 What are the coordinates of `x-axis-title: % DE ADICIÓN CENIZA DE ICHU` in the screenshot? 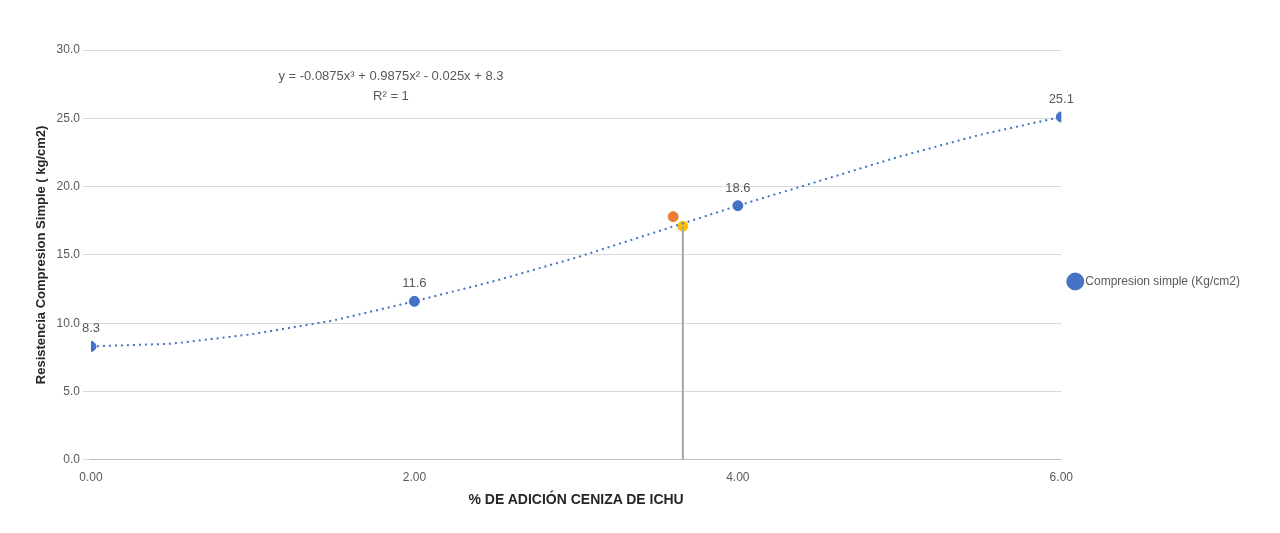 It's located at (576, 499).